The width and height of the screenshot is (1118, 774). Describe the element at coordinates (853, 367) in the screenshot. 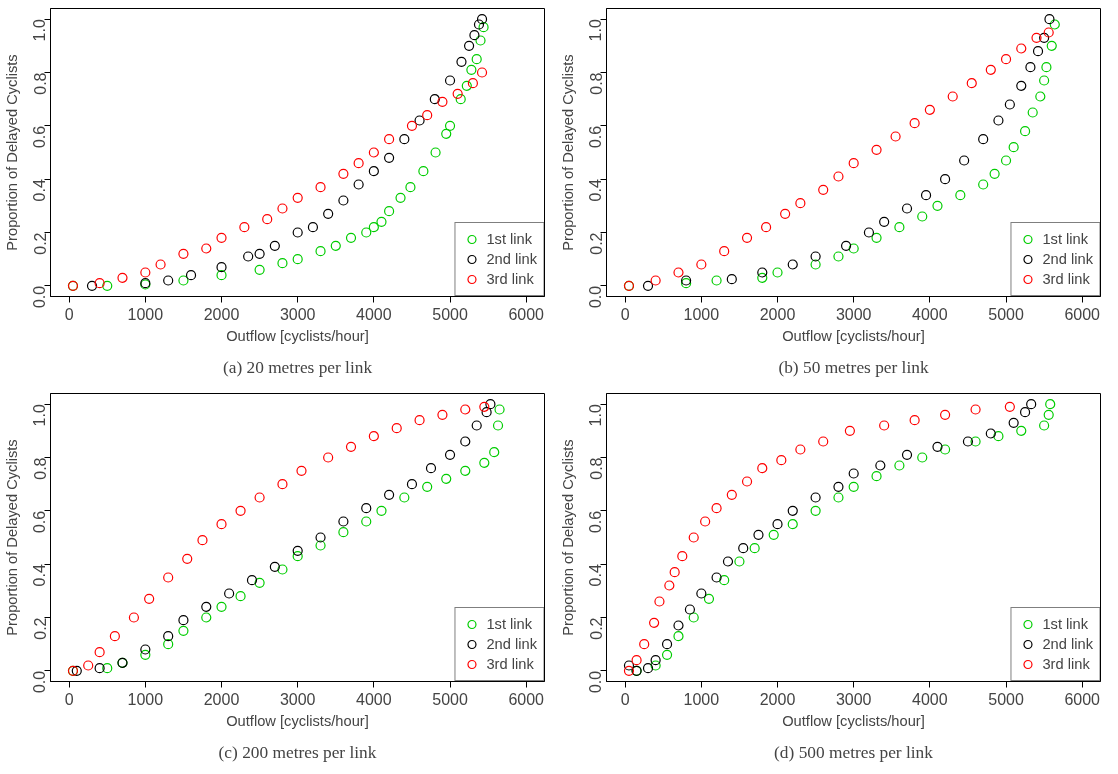

I see `text: (b) 50 metres per link` at that location.